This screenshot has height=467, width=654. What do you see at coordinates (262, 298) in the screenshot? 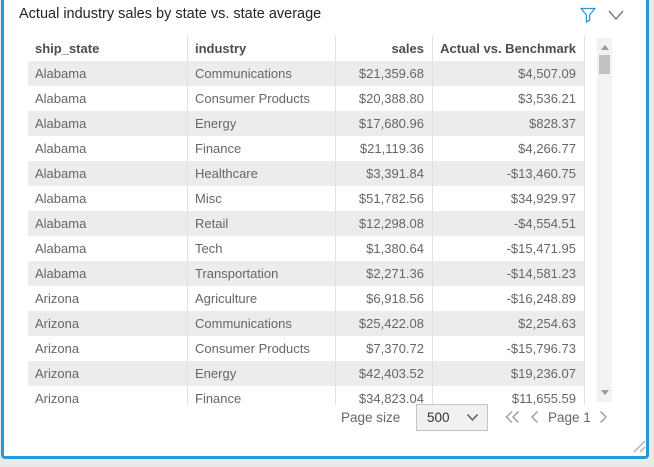
I see `table-cell: Agriculture` at bounding box center [262, 298].